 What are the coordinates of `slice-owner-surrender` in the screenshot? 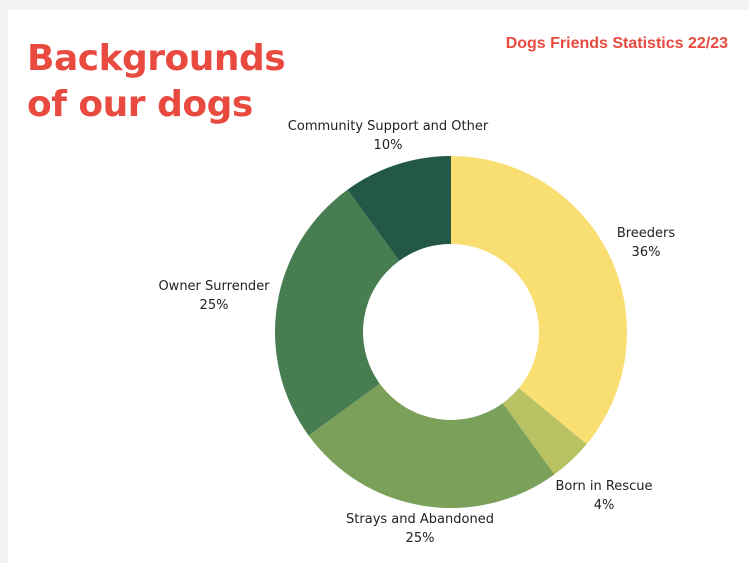 It's located at (337, 312).